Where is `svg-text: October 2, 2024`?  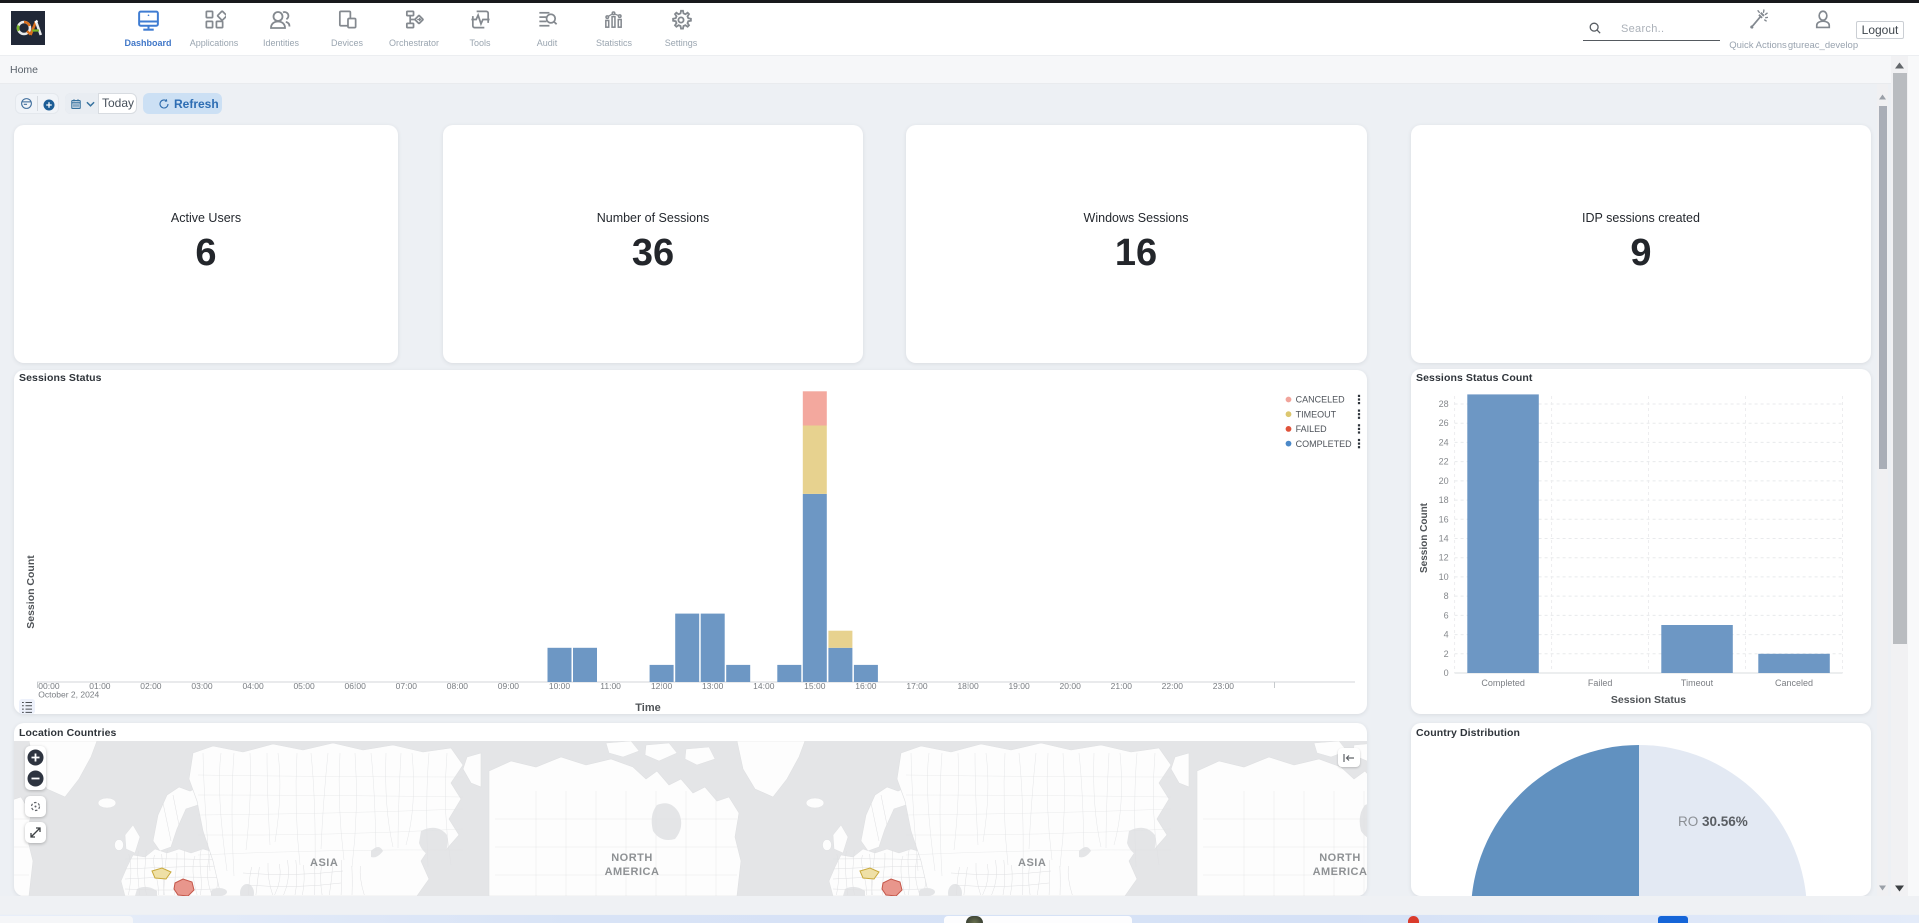
svg-text: October 2, 2024 is located at coordinates (68, 695).